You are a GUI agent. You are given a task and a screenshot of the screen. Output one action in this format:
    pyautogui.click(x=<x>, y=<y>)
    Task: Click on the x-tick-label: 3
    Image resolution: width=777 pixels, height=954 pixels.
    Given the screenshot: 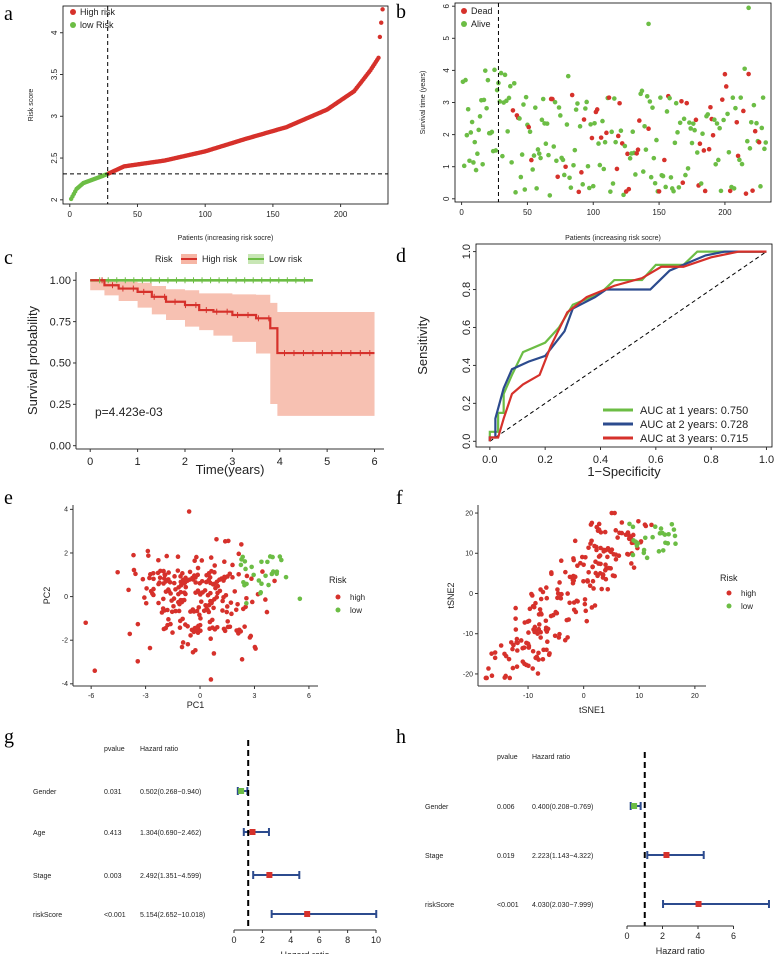 What is the action you would take?
    pyautogui.click(x=232, y=462)
    